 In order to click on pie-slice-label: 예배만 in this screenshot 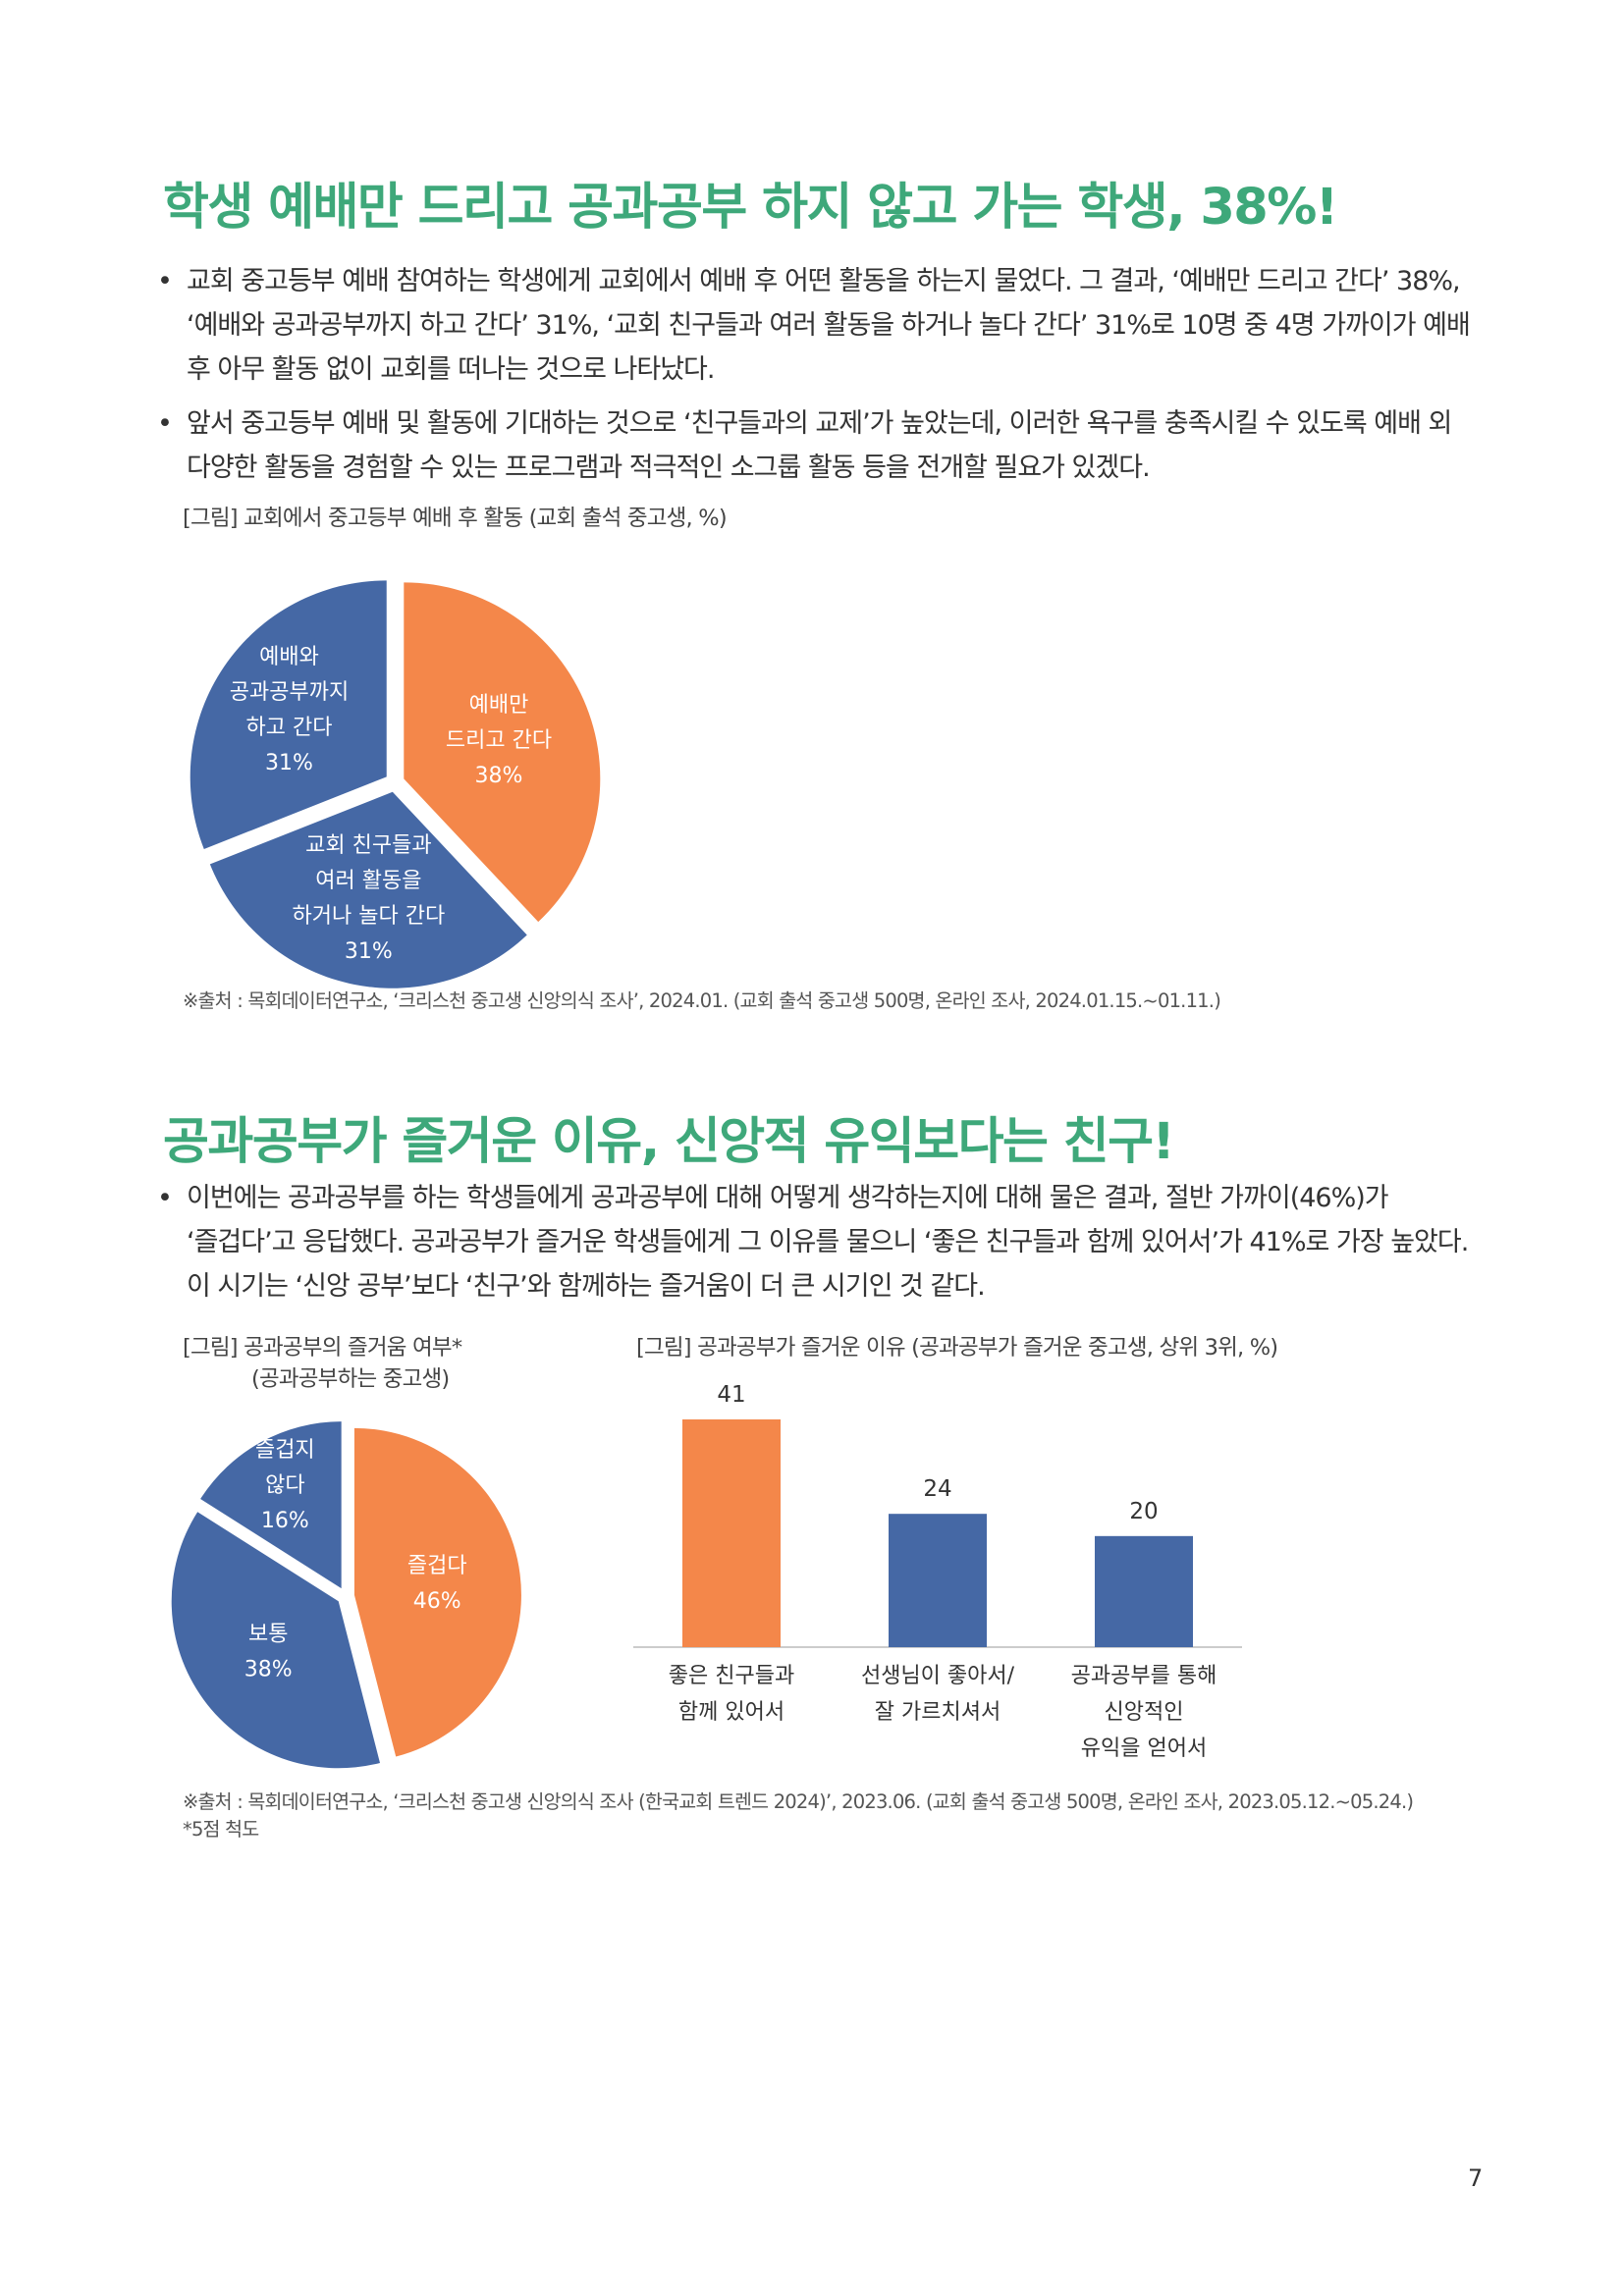, I will do `click(499, 706)`.